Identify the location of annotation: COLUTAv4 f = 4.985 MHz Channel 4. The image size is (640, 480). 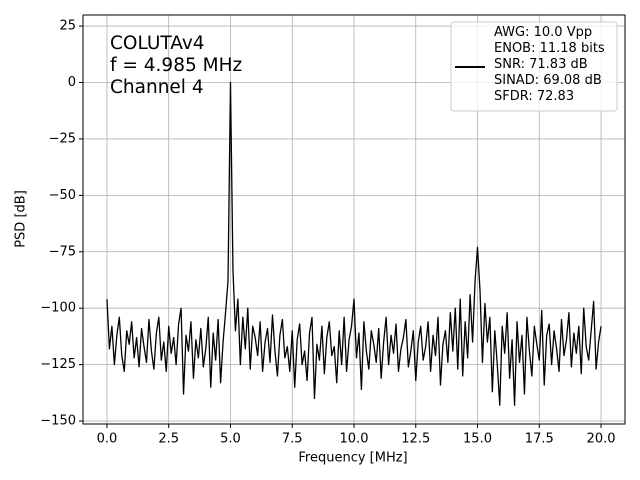
(176, 66).